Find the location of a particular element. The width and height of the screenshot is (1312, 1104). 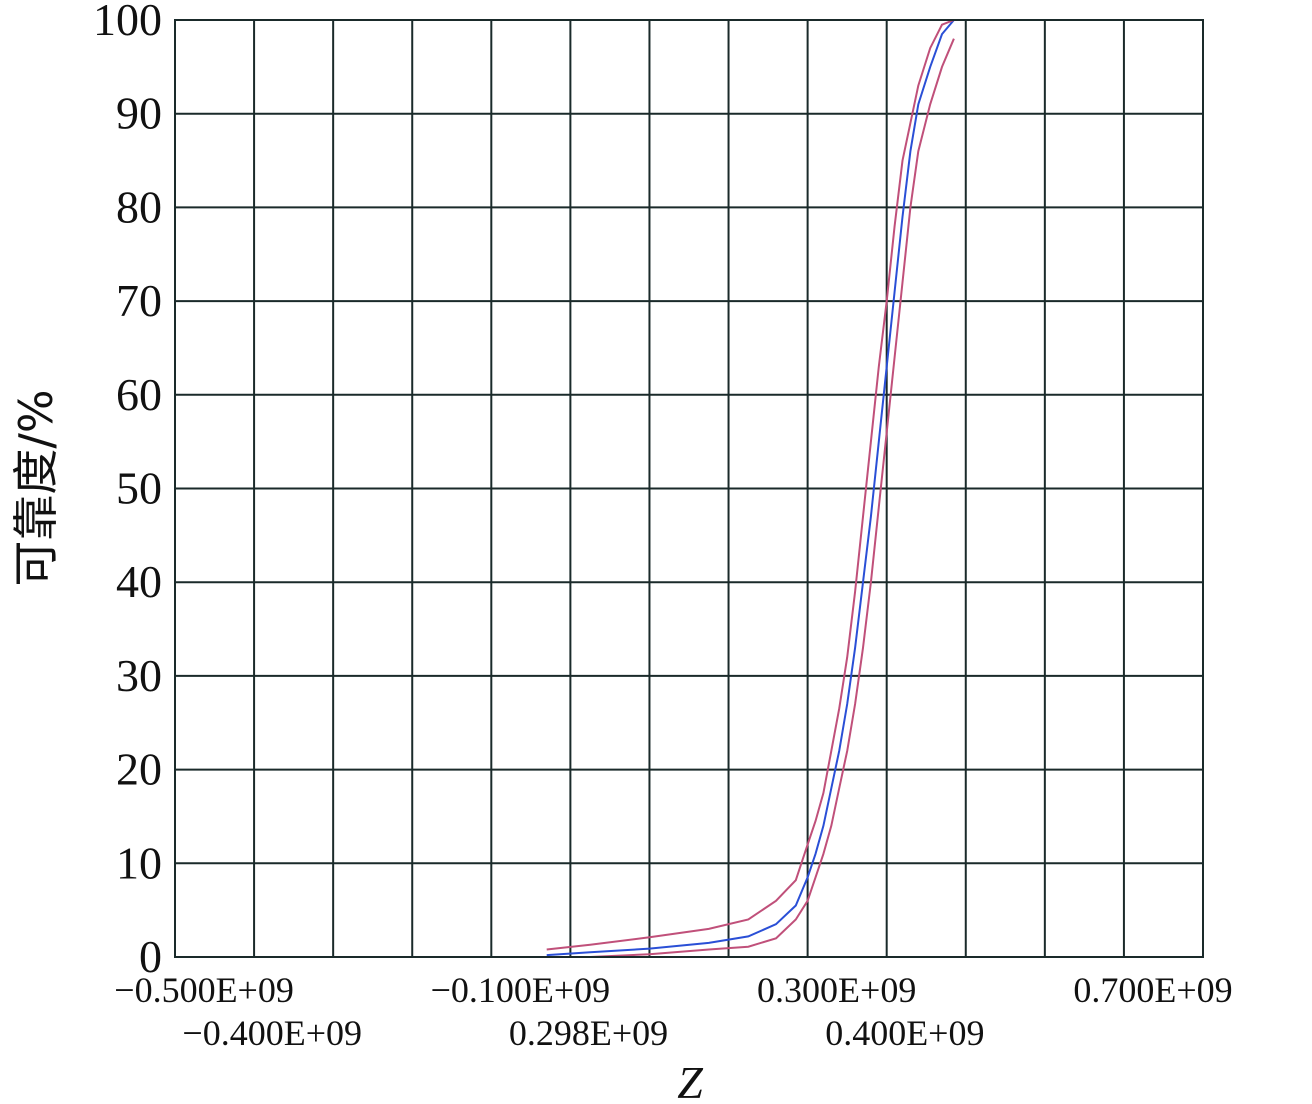

x-tick-label: 0.298E+09 is located at coordinates (588, 1033).